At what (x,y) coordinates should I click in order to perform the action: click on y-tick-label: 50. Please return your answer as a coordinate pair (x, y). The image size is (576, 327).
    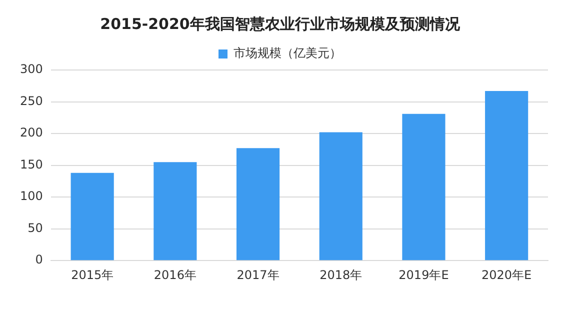
    Looking at the image, I should click on (35, 227).